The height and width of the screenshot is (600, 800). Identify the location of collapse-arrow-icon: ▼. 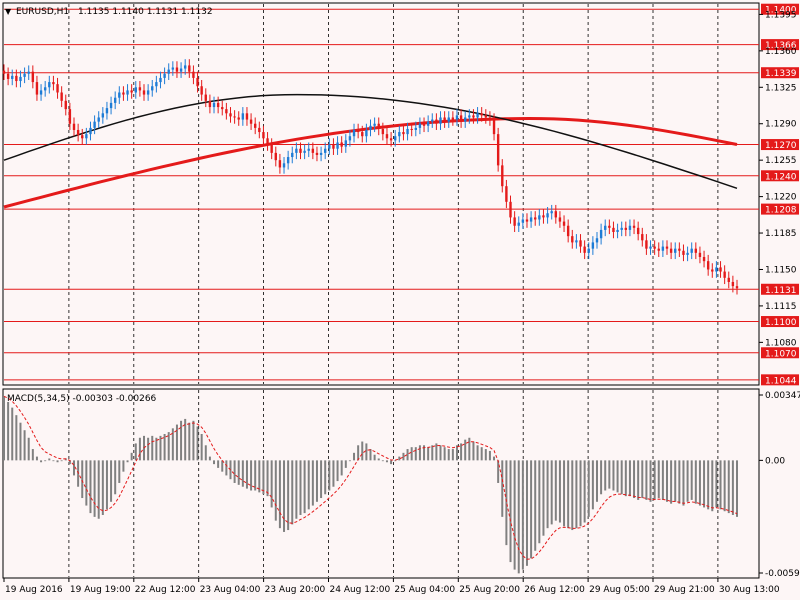
(8, 11).